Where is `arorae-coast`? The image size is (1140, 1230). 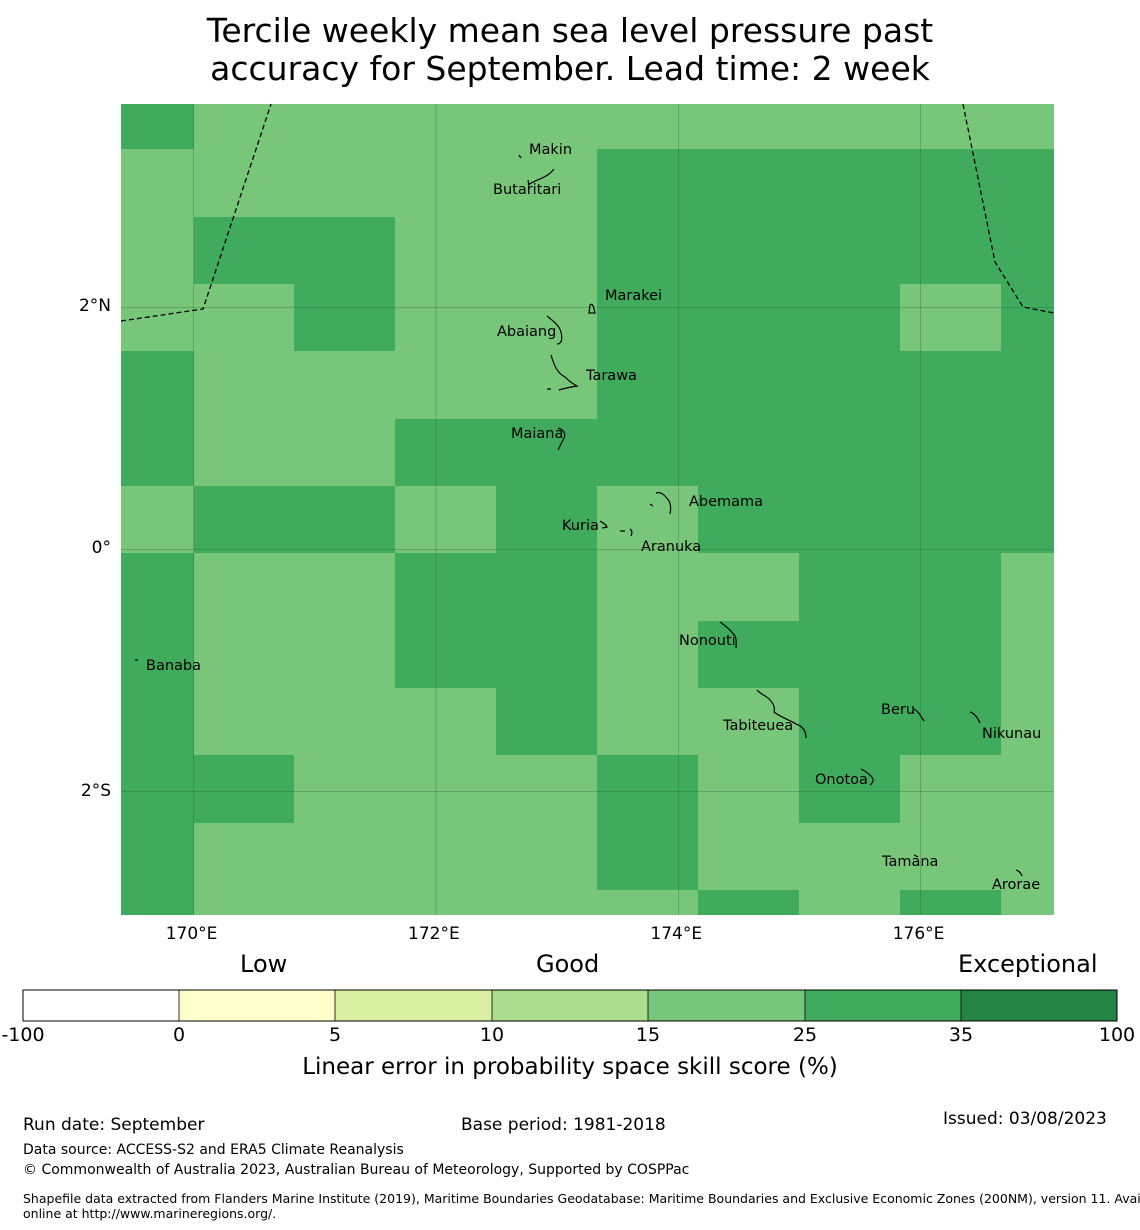
arorae-coast is located at coordinates (1019, 873).